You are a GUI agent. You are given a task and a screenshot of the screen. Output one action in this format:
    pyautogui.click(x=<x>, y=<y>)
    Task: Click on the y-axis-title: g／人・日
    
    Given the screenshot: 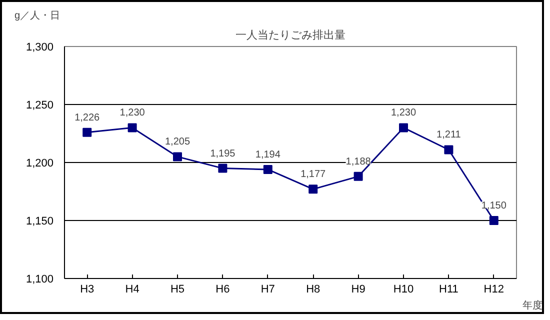 What is the action you would take?
    pyautogui.click(x=37, y=16)
    